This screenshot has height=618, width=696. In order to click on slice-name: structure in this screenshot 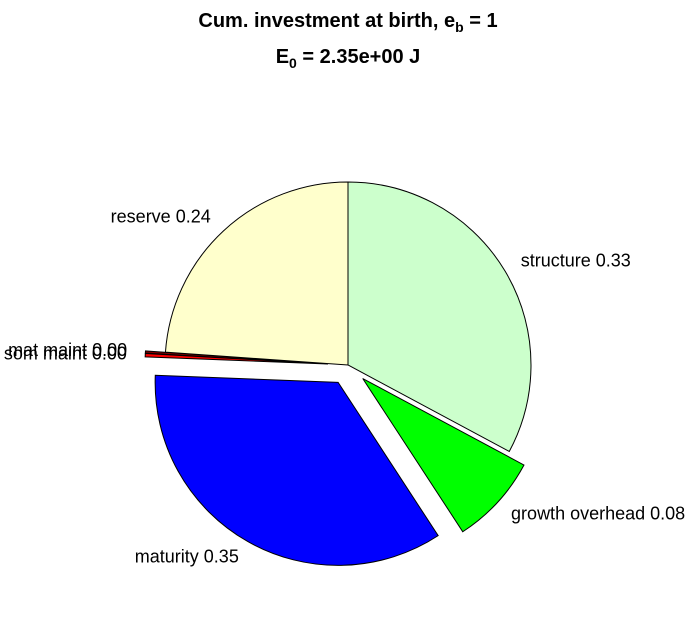, I will do `click(556, 260)`.